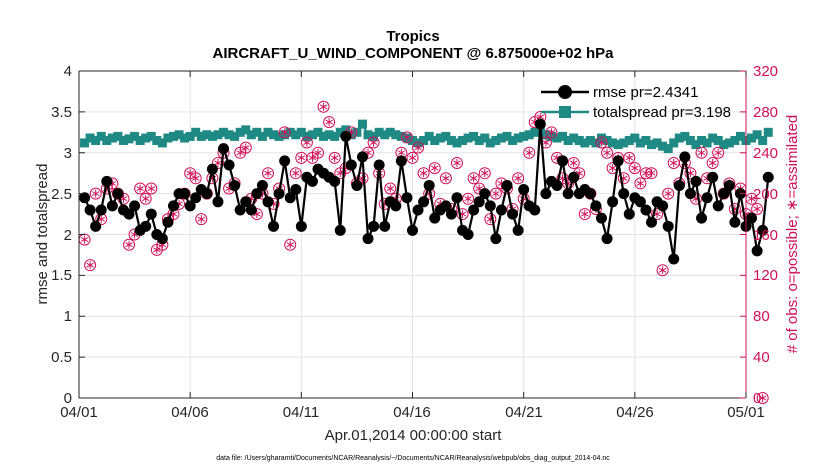 The height and width of the screenshot is (470, 830). What do you see at coordinates (61, 112) in the screenshot?
I see `y-tick-label: 3.5` at bounding box center [61, 112].